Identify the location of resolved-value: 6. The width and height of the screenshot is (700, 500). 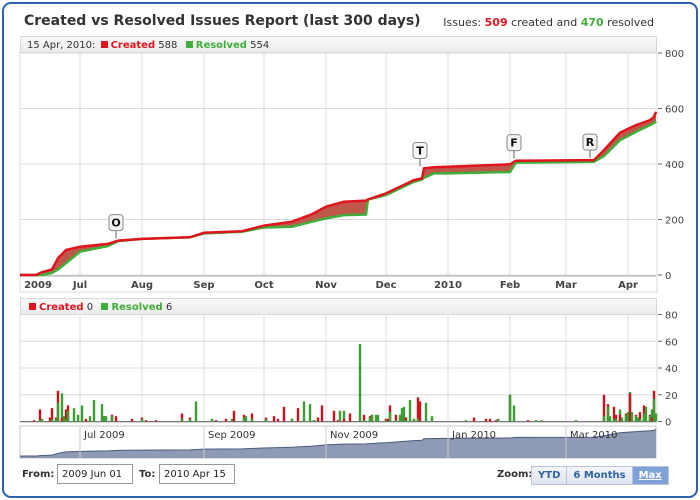
(169, 307).